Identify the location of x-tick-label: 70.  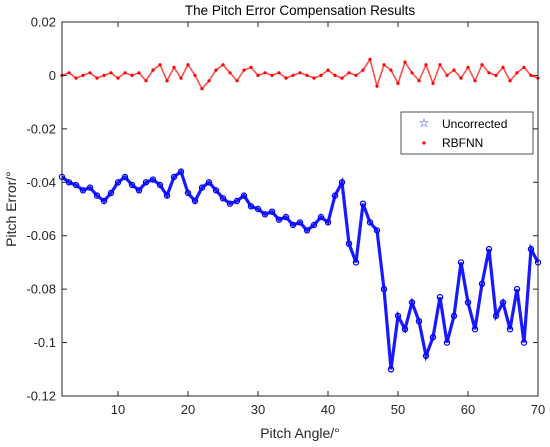
(538, 409).